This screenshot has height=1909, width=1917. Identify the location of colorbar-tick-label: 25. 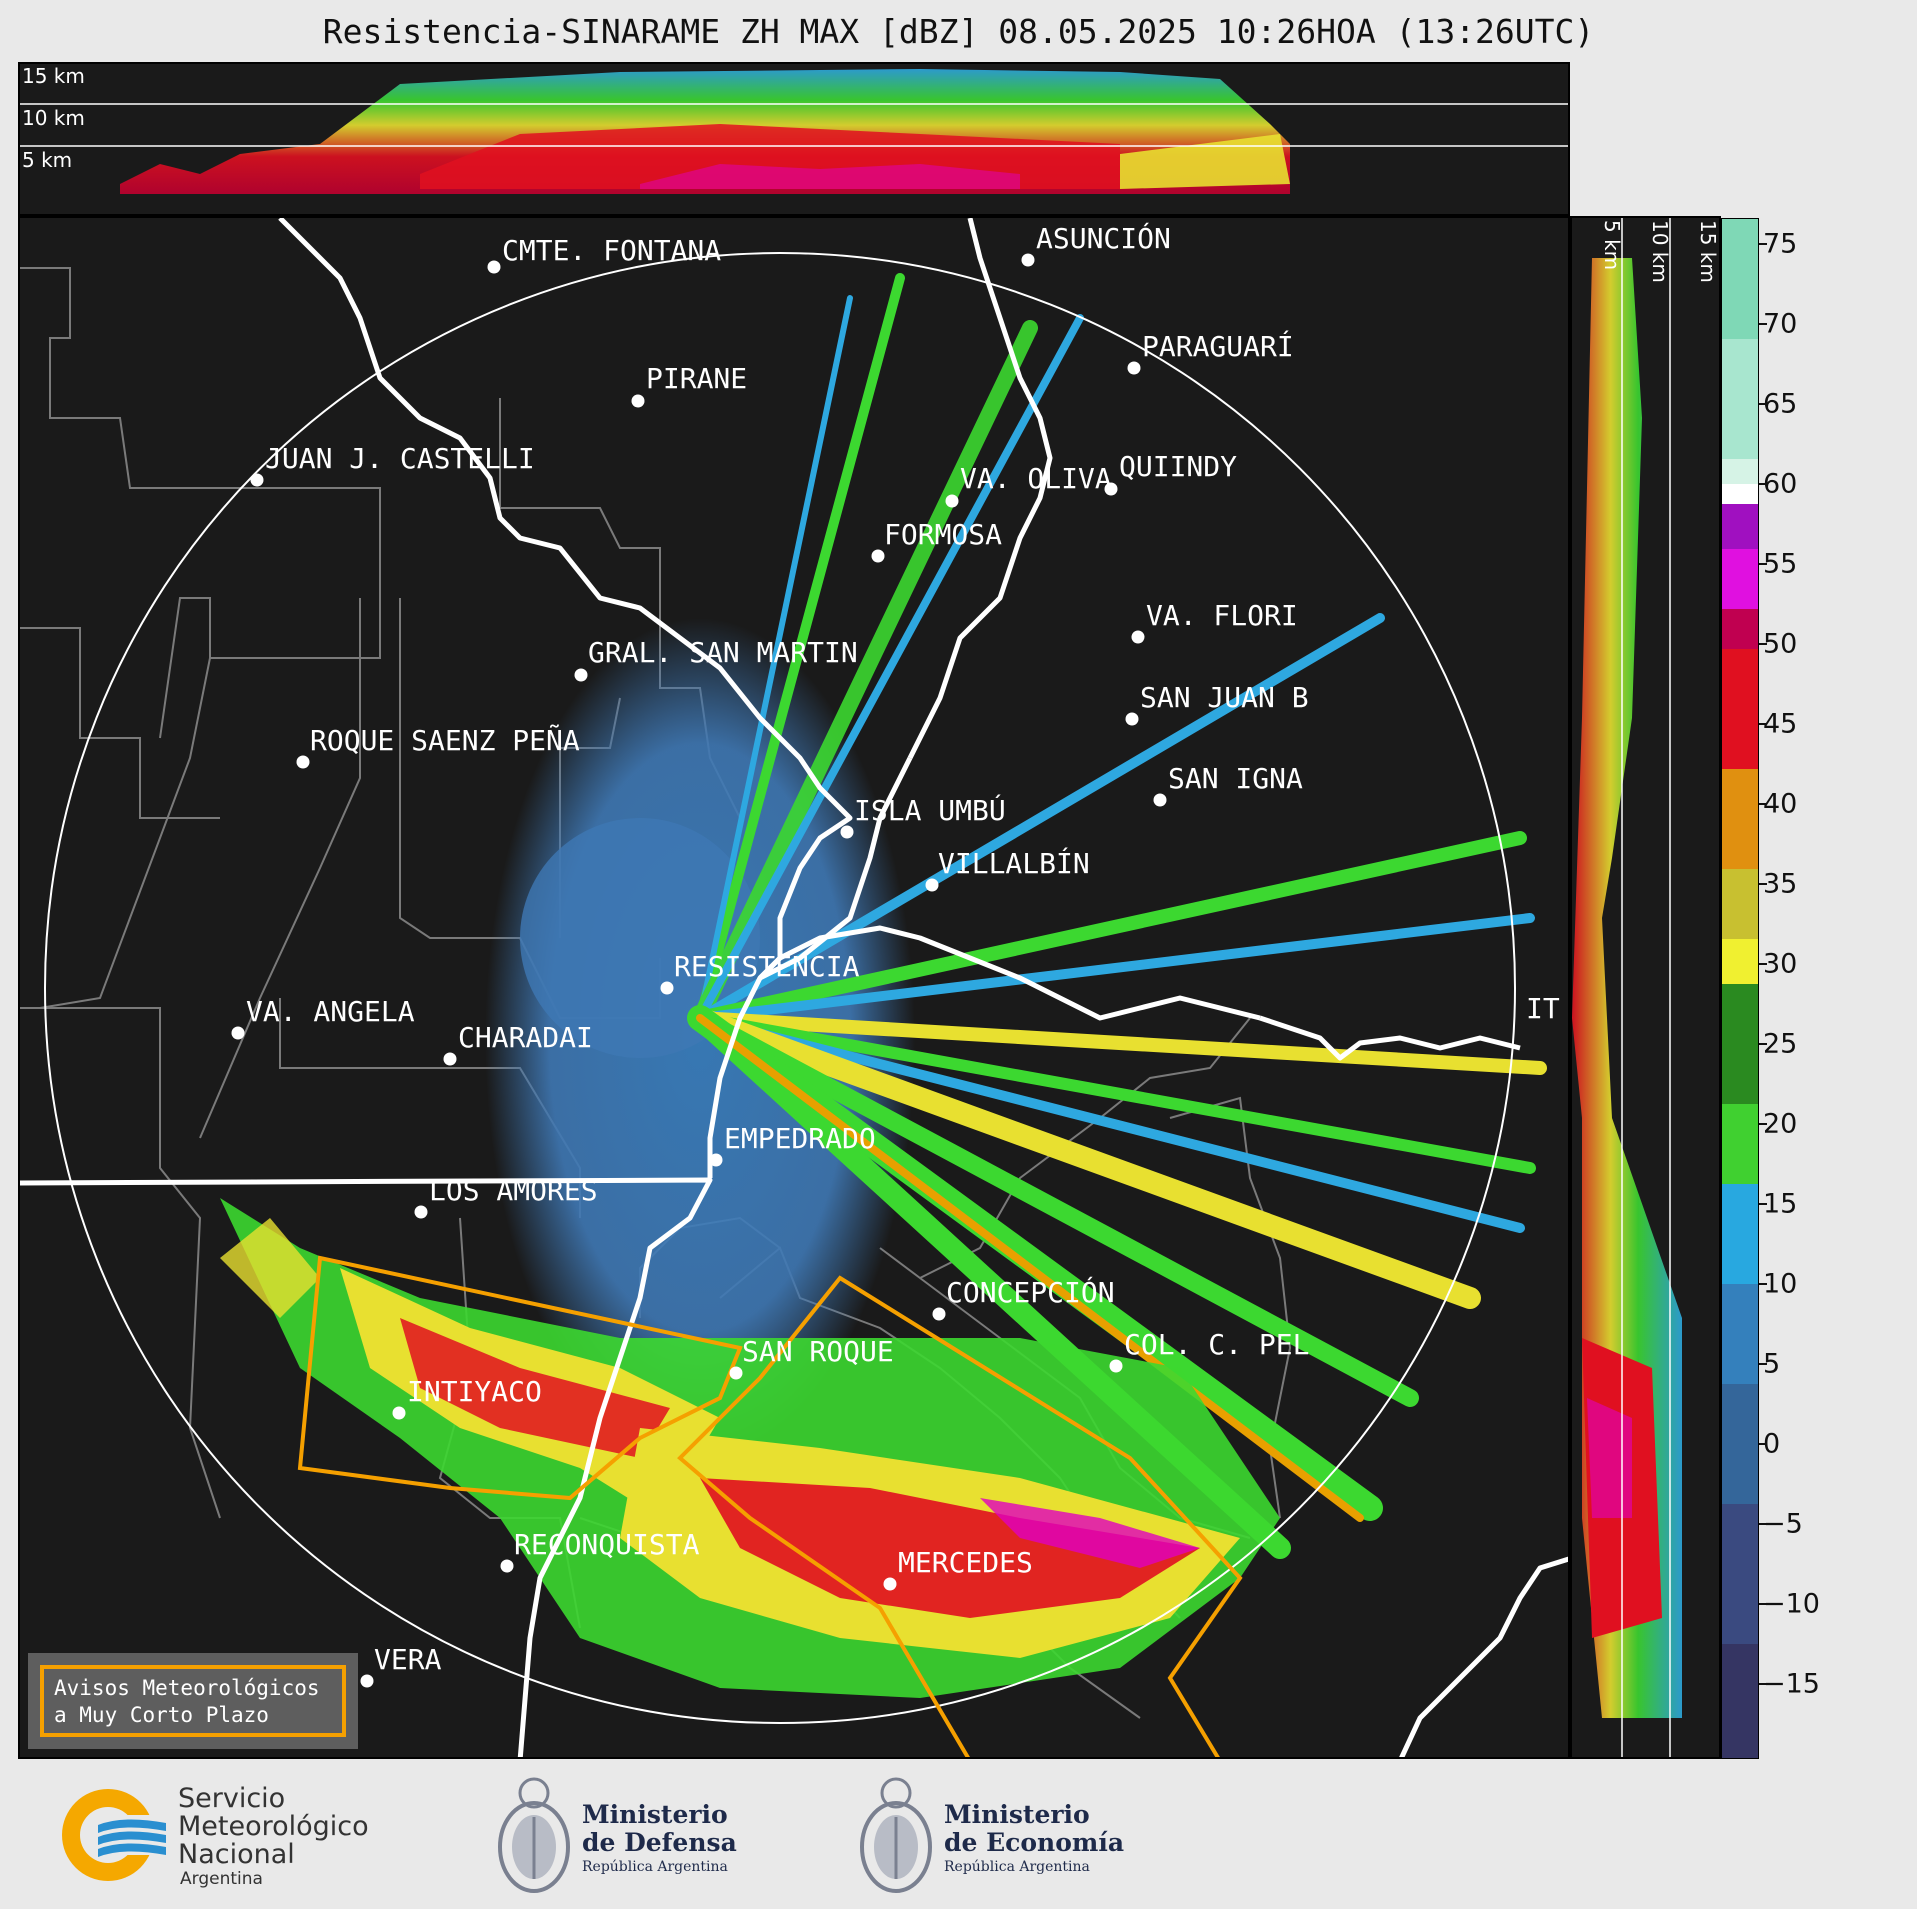
(1780, 1044).